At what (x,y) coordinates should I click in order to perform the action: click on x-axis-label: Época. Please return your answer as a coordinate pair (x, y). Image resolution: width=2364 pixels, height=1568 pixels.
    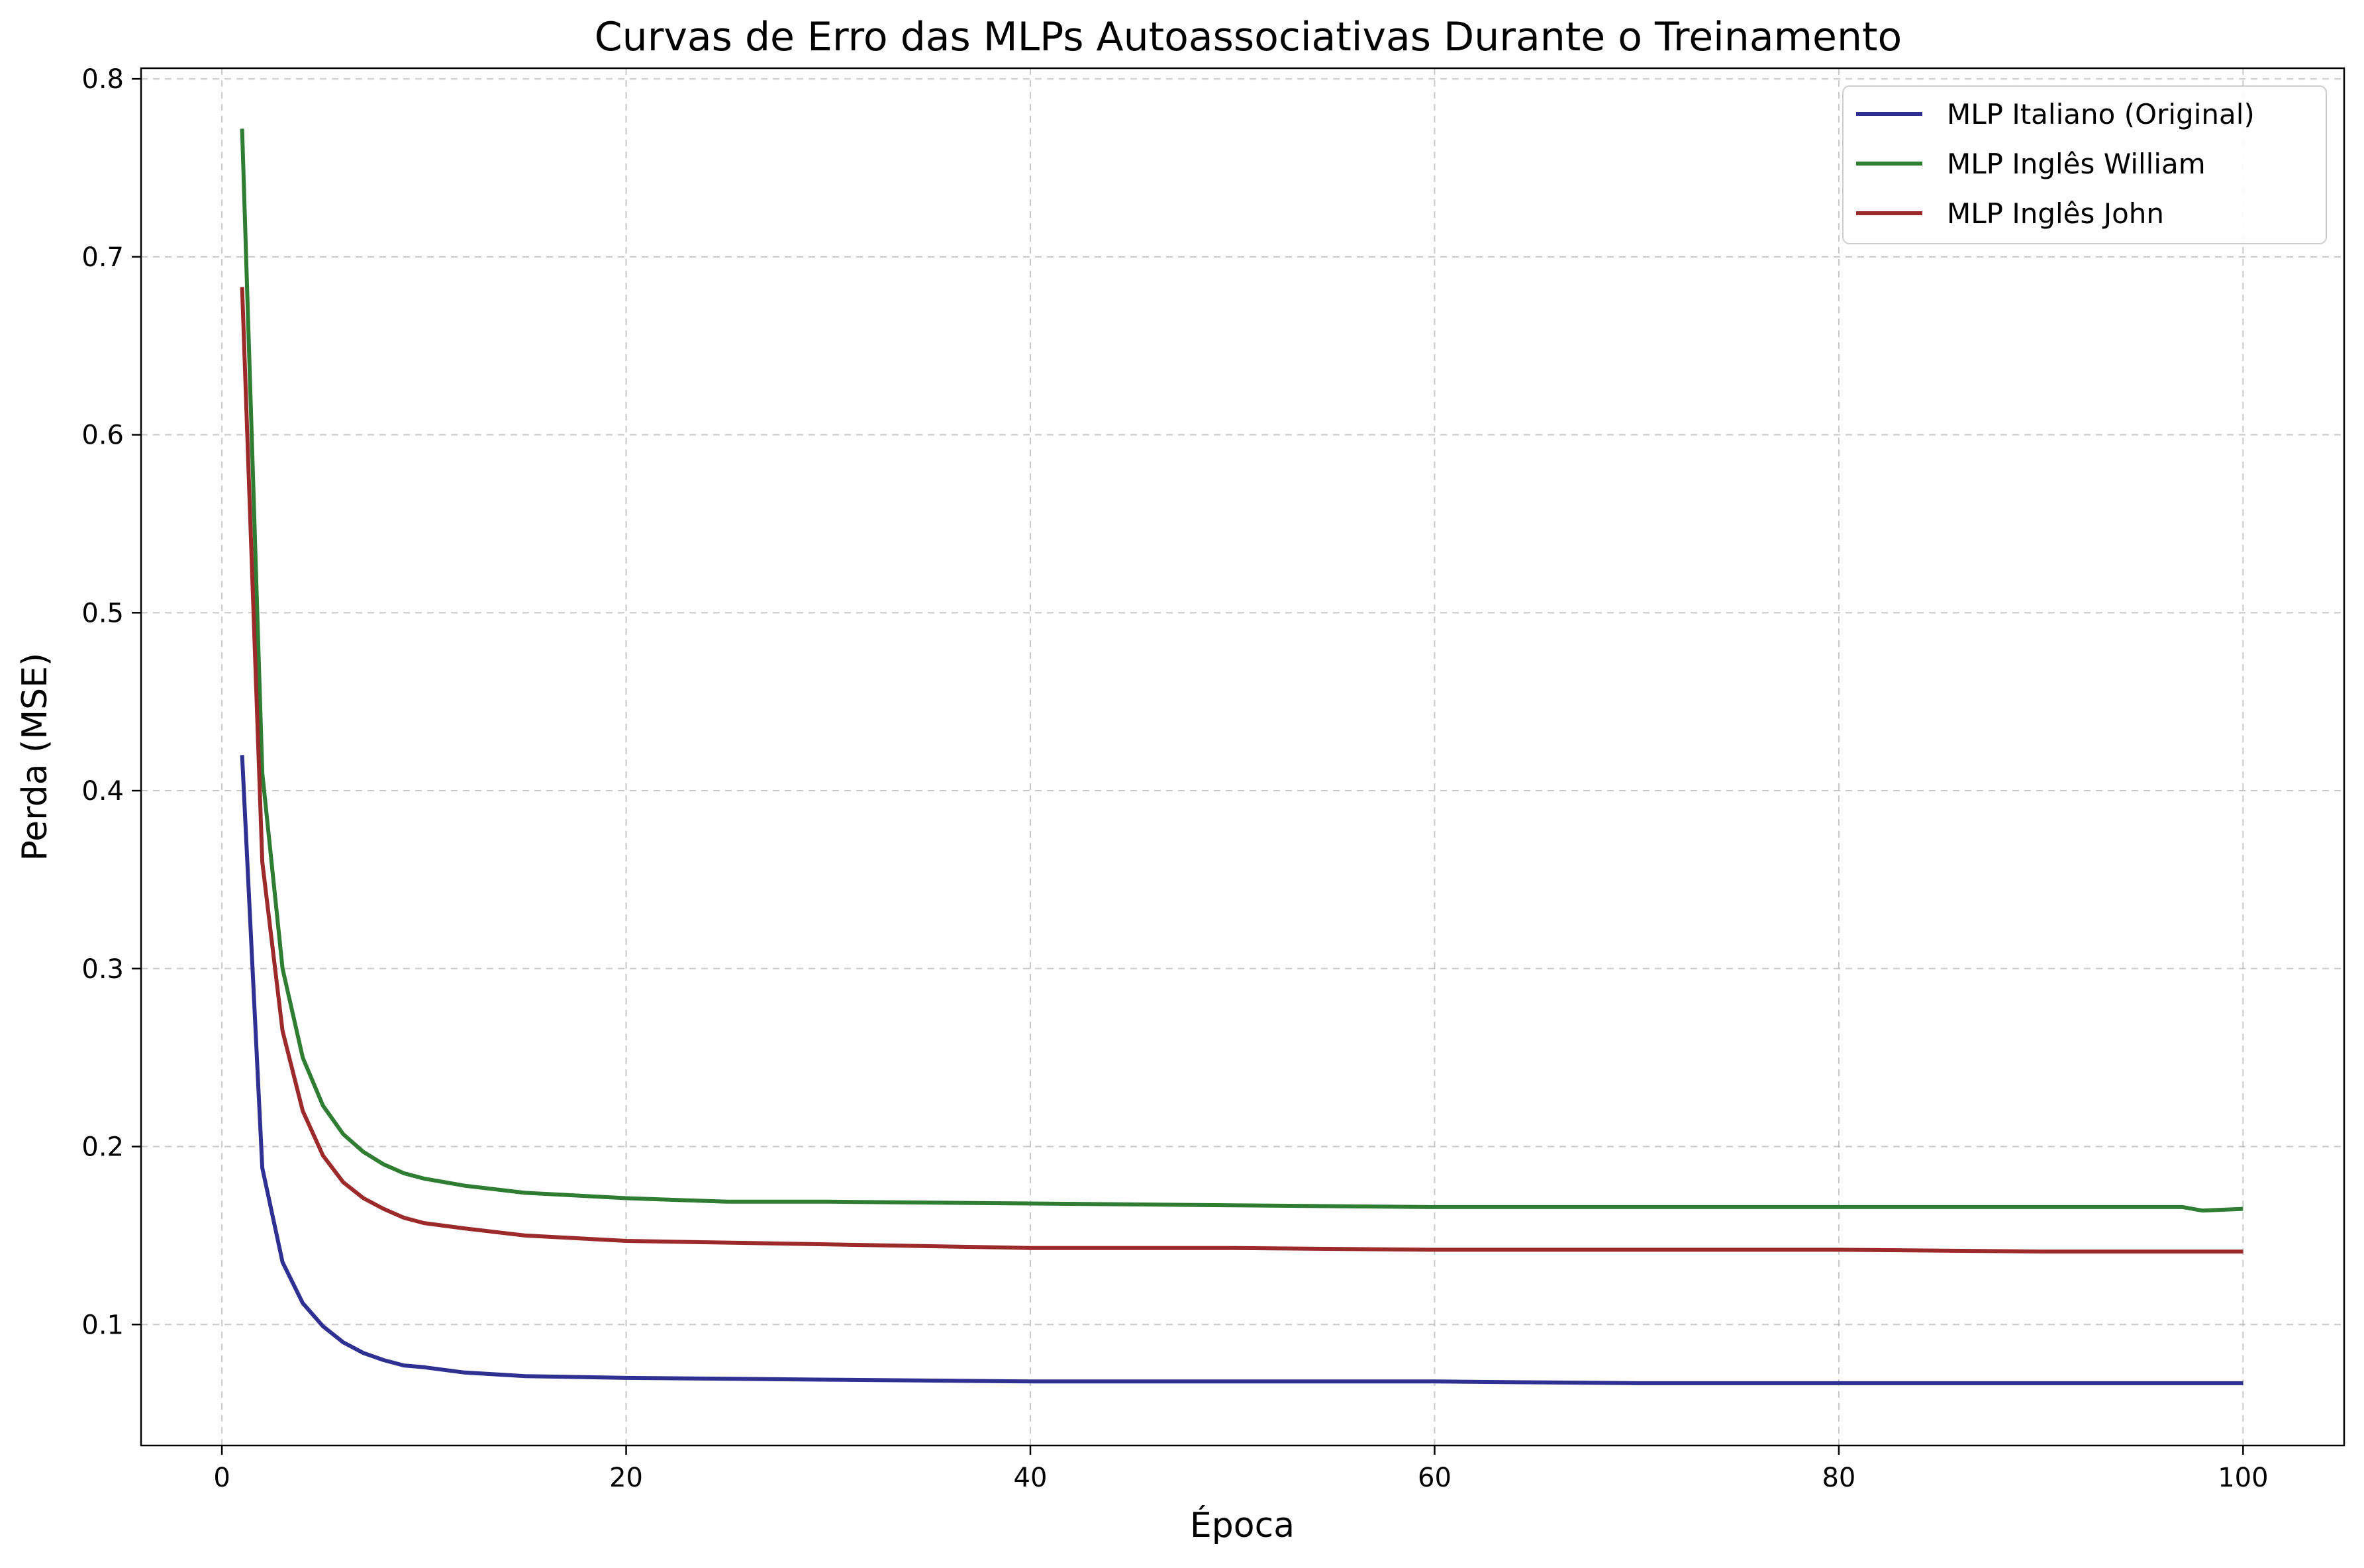
    Looking at the image, I should click on (1242, 1525).